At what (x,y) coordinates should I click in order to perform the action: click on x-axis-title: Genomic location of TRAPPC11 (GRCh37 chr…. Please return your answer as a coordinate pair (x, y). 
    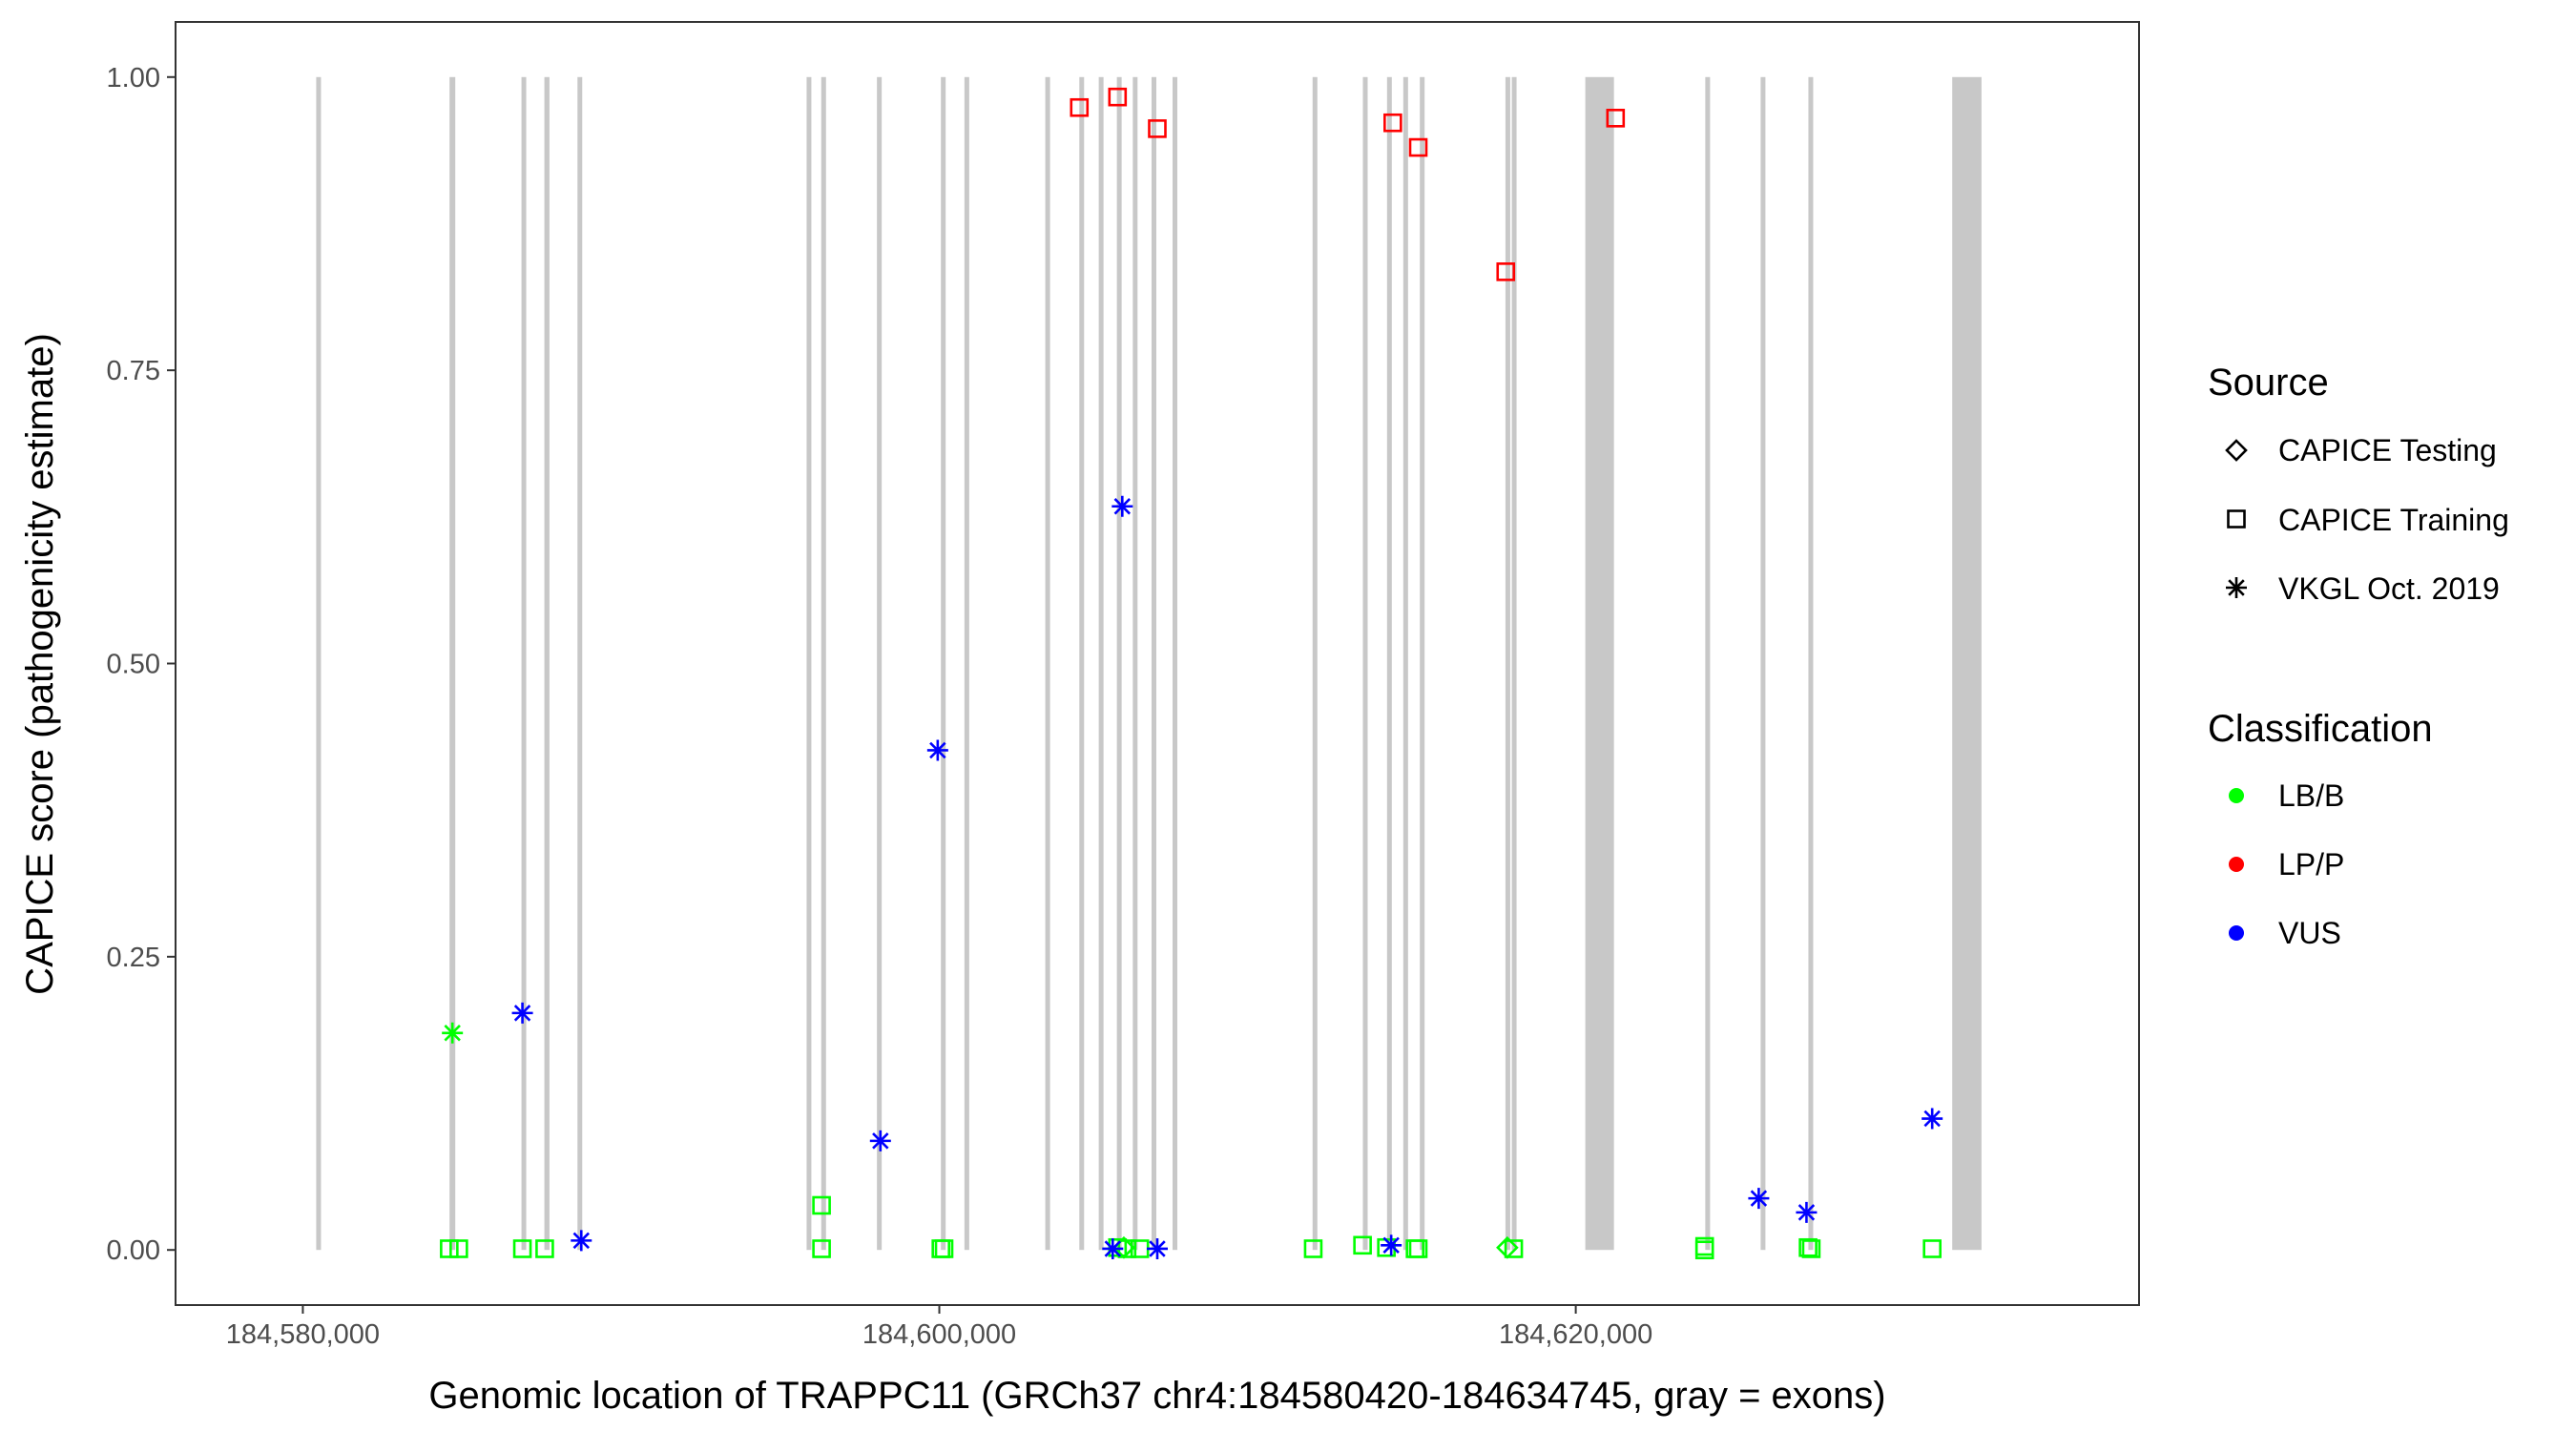
    Looking at the image, I should click on (1156, 1396).